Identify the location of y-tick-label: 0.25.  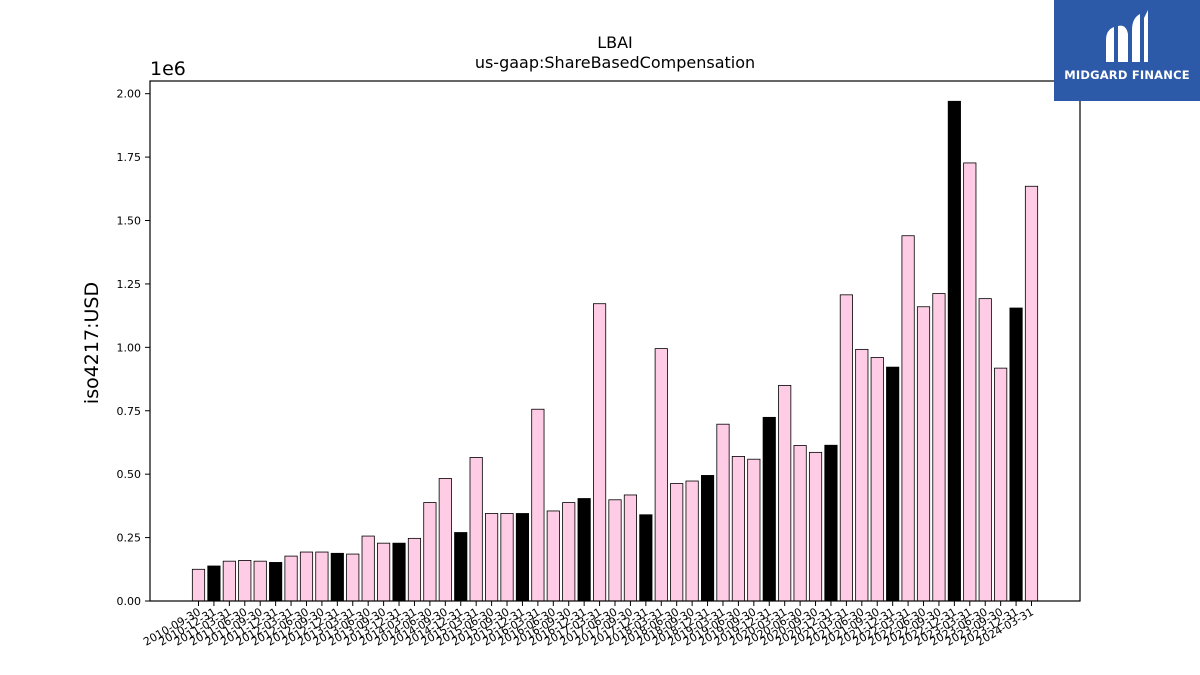
(129, 538).